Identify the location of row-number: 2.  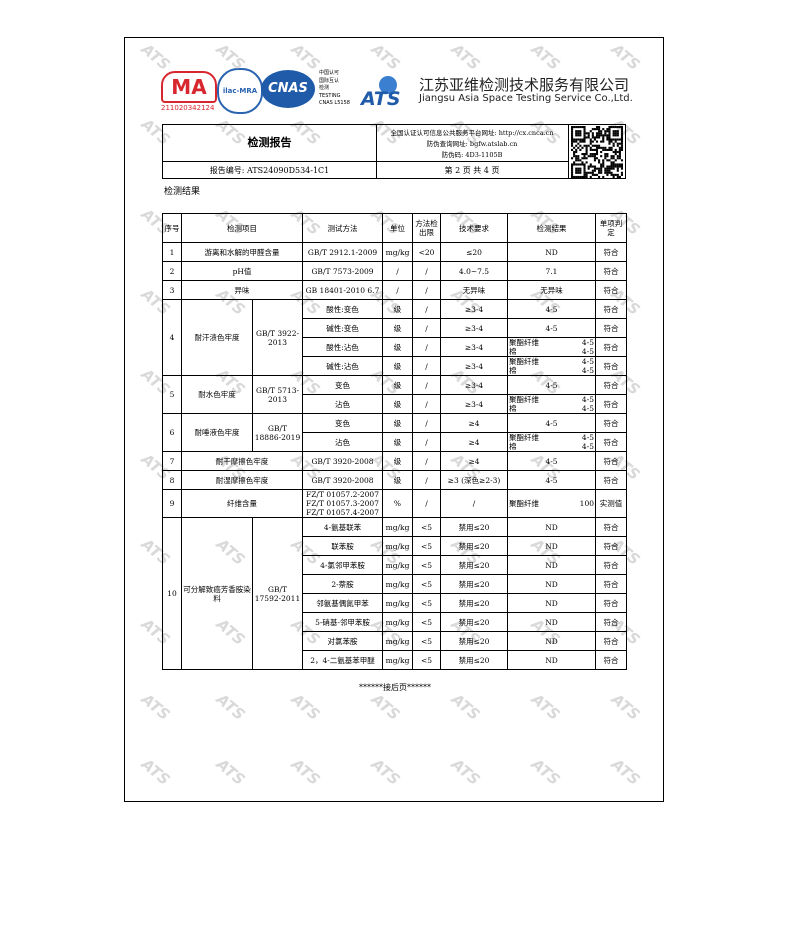
(172, 271).